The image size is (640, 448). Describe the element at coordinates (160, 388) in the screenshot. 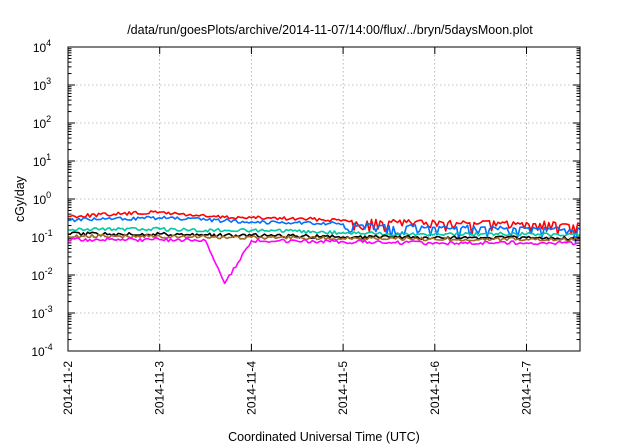

I see `x-tick-label: 2014-11-3` at that location.